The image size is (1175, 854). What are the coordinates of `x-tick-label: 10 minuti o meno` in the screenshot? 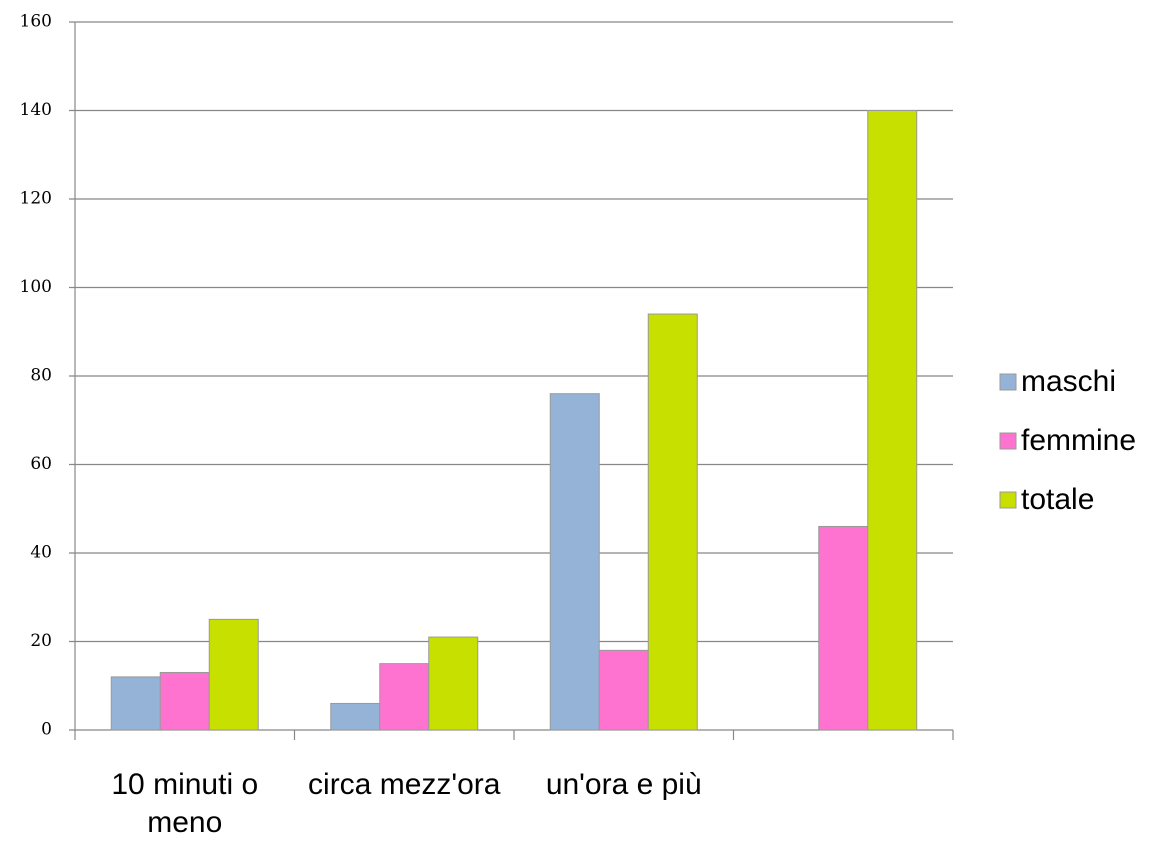 It's located at (185, 803).